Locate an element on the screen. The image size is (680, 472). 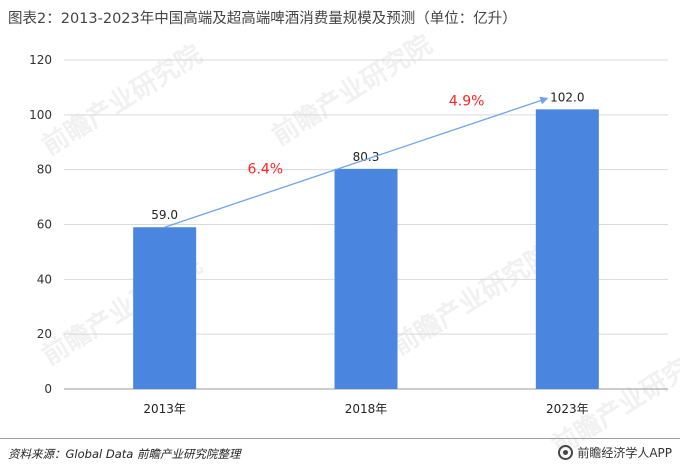
footer: 资料来源：Global Data 前瞻产业研究院整理 前瞻经济学人APP is located at coordinates (340, 455).